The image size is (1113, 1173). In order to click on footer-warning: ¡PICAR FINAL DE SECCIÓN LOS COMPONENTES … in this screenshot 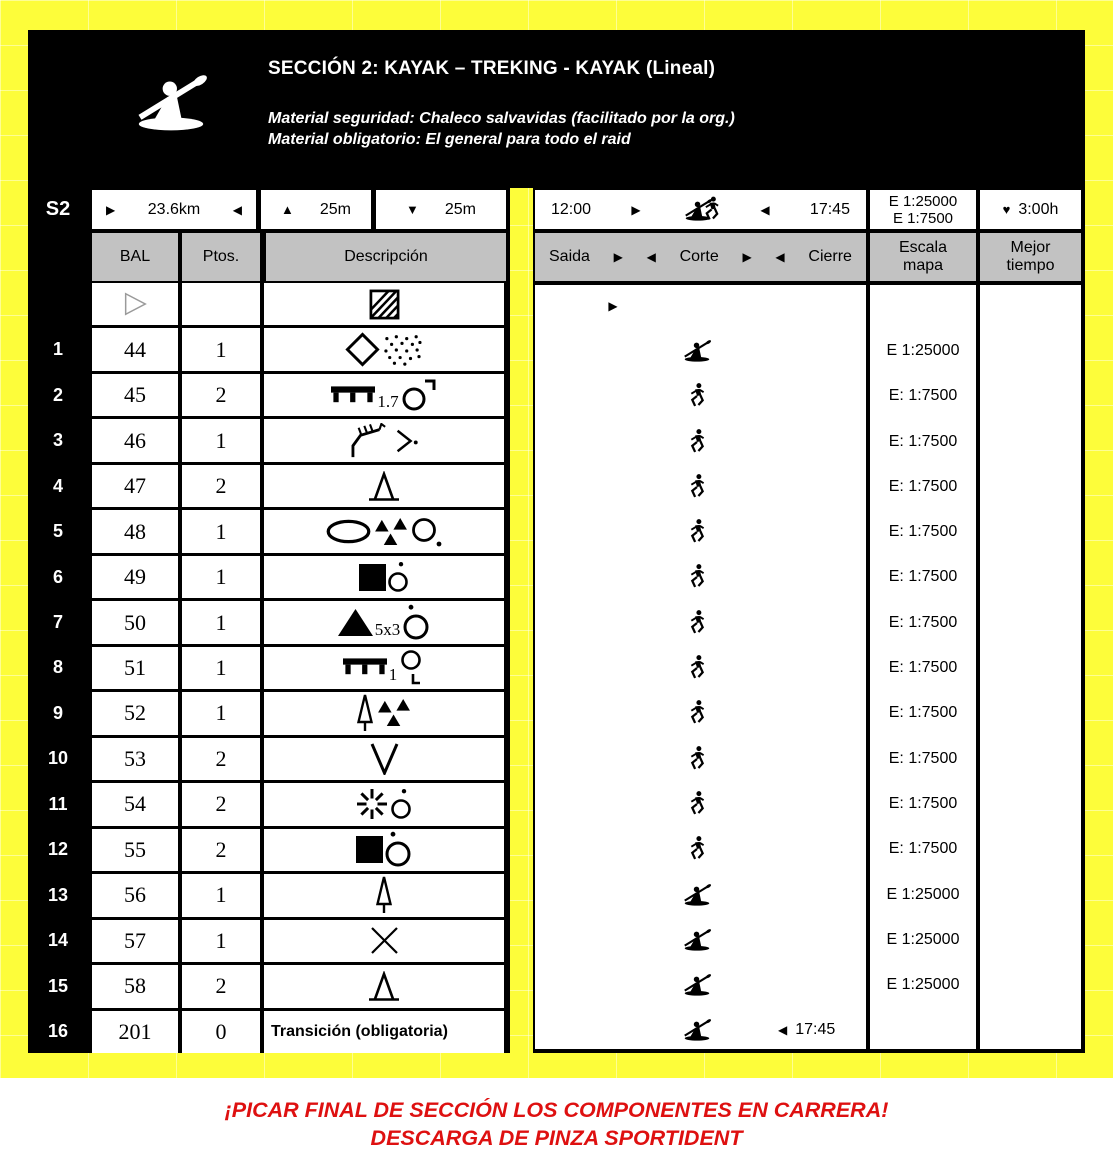, I will do `click(556, 1124)`.